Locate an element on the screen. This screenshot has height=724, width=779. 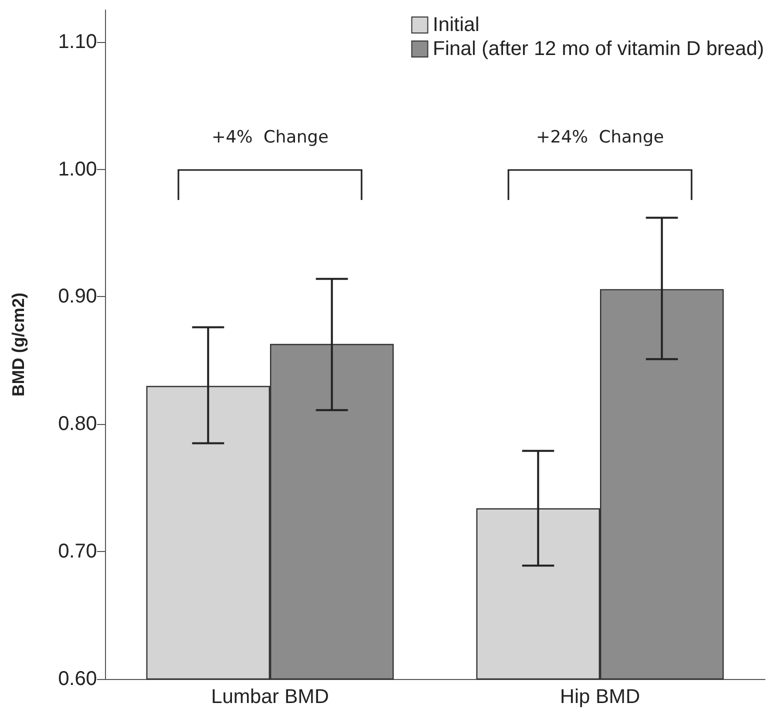
y-tick-label: 0.70 is located at coordinates (77, 551).